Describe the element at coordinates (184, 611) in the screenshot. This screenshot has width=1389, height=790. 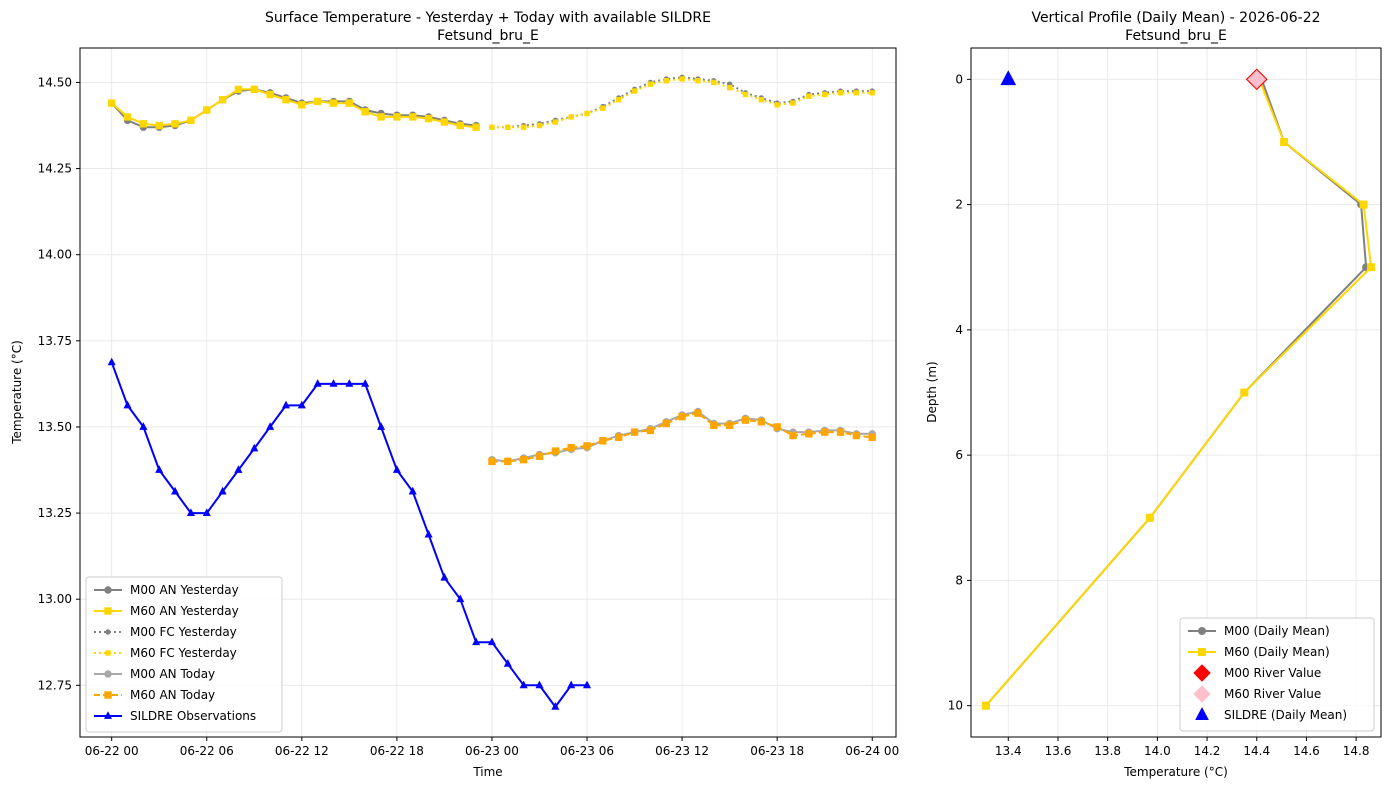
I see `left-legend-label: M60 AN Yesterday` at that location.